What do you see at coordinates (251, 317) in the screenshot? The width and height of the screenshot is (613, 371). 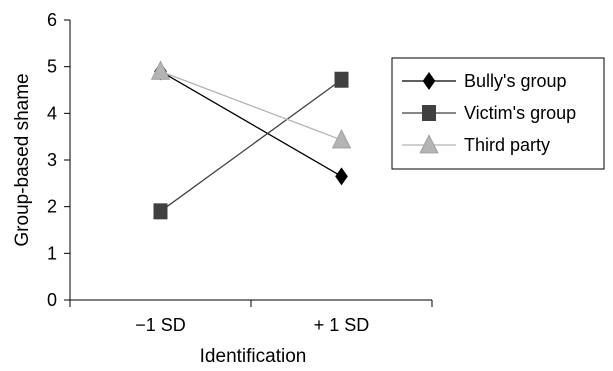 I see `x-ticks: −1 SD + 1 SD` at bounding box center [251, 317].